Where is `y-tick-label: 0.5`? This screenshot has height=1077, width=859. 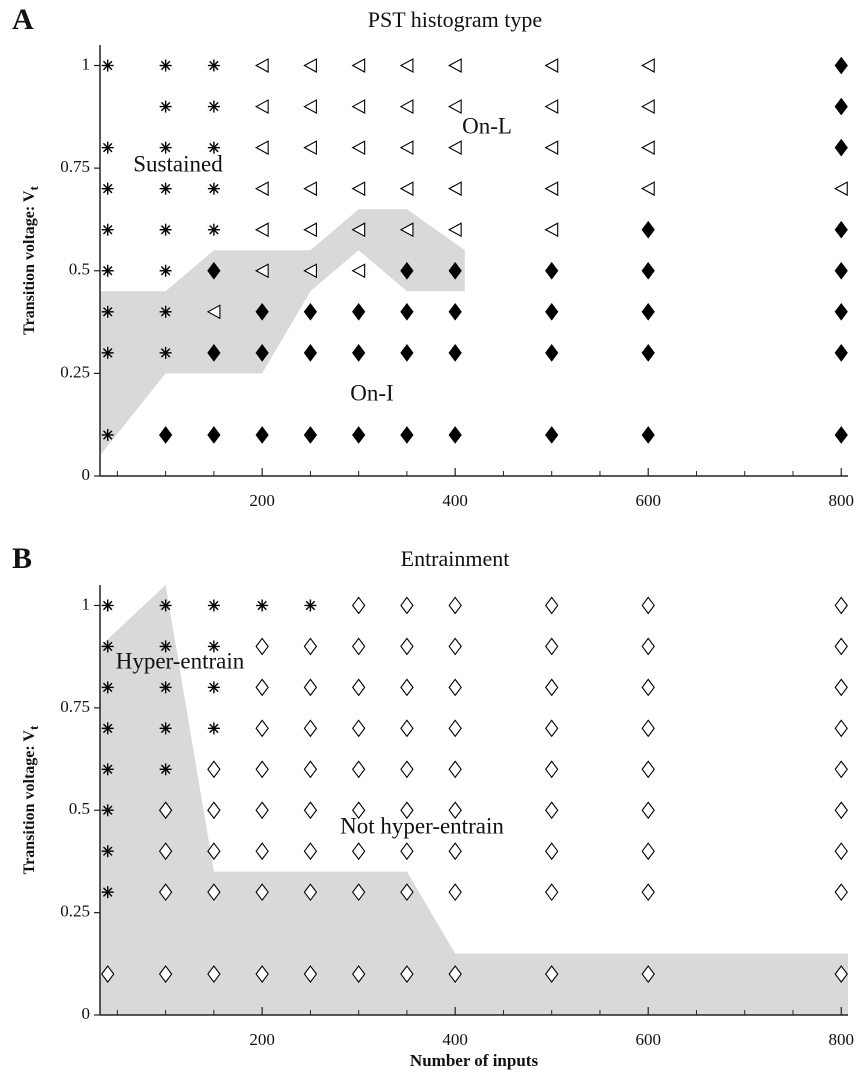 y-tick-label: 0.5 is located at coordinates (79, 269).